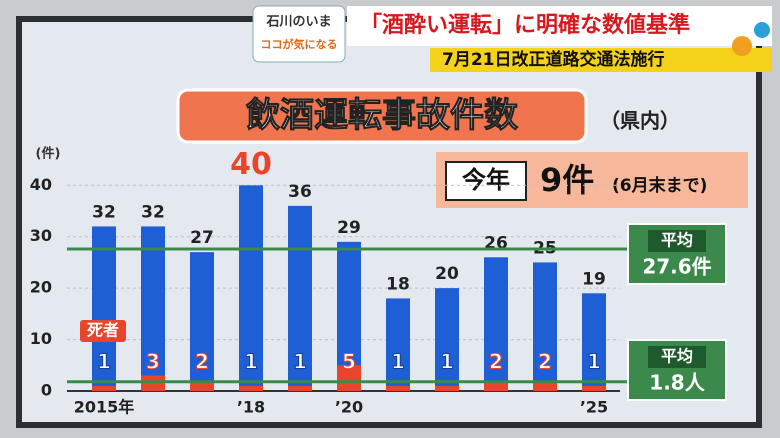 The height and width of the screenshot is (438, 780). I want to click on callout-label-box, so click(486, 181).